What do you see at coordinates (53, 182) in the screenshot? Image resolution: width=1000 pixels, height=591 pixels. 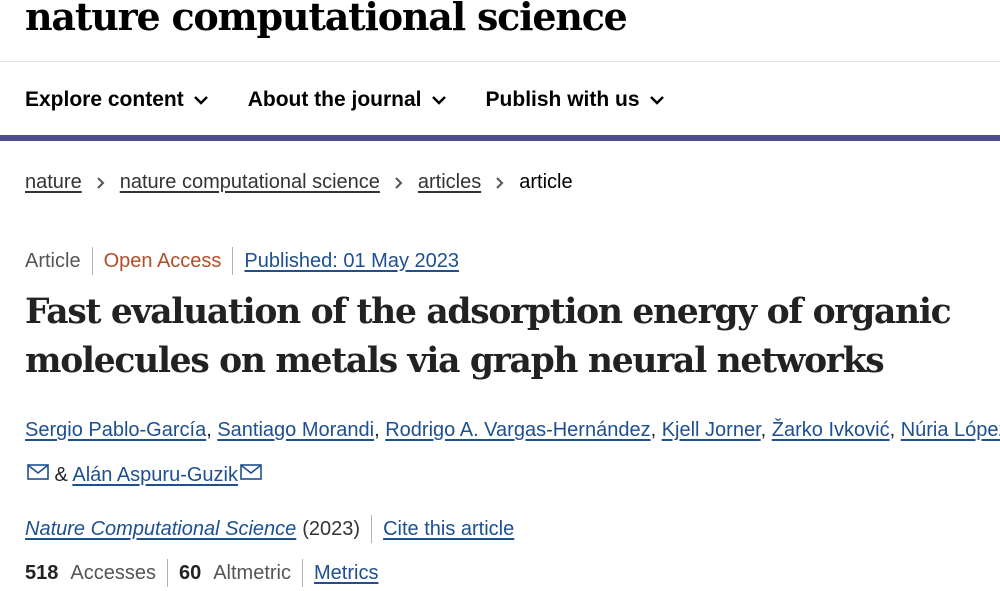 I see `breadcrumb-nature: nature` at bounding box center [53, 182].